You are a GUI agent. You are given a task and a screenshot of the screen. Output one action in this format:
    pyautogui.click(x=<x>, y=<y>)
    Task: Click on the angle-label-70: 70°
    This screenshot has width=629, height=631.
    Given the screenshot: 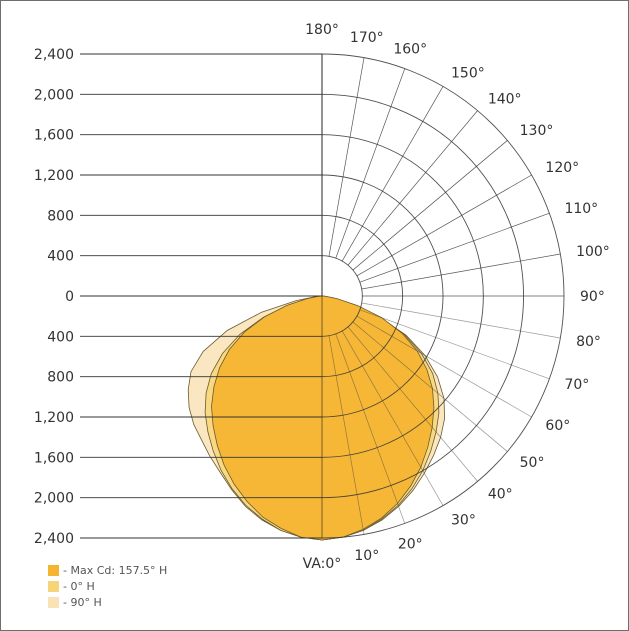 What is the action you would take?
    pyautogui.click(x=576, y=385)
    